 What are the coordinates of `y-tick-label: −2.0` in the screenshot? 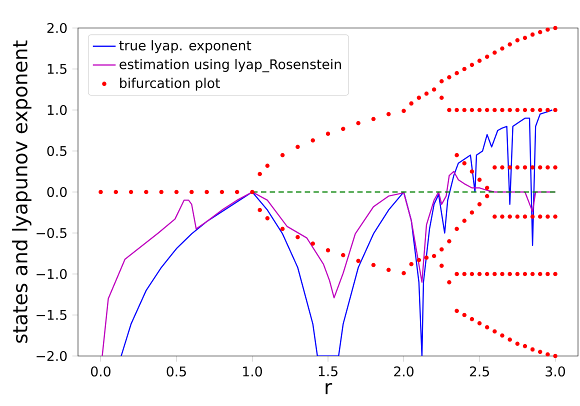 It's located at (51, 356).